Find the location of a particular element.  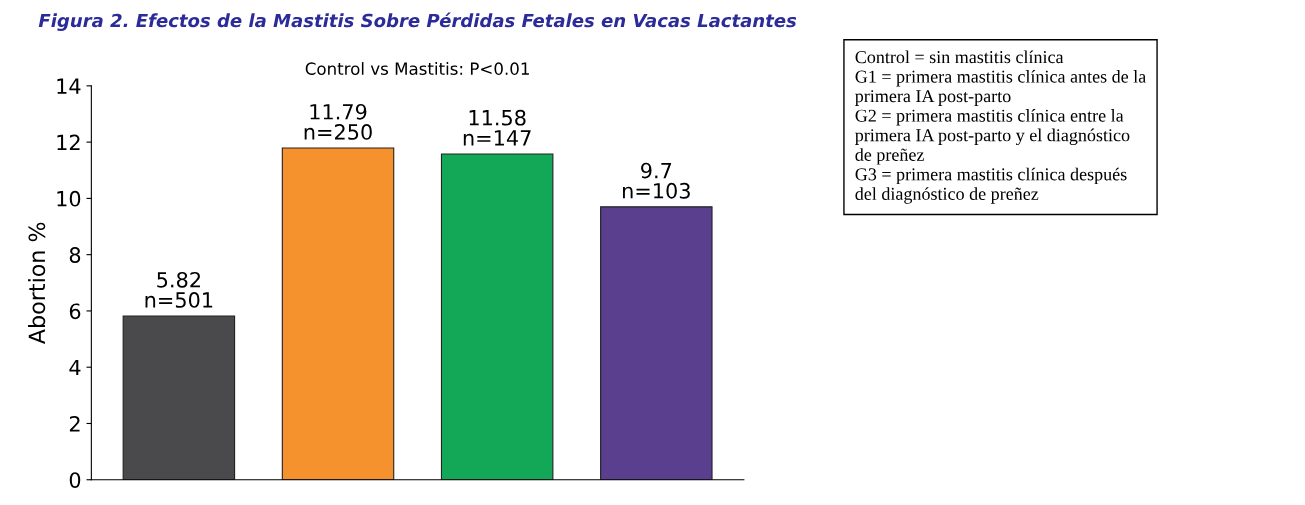

text: Control = sin mastitis clínica G1 = primera mastitis clínica antes de la primera IA post-parto G2 = primera mastitis clínica entre la primera IA post-parto y el diagnóstico de preñez G3 = primera mastitis clínica después del diagnóstico de preñez is located at coordinates (1000, 127).